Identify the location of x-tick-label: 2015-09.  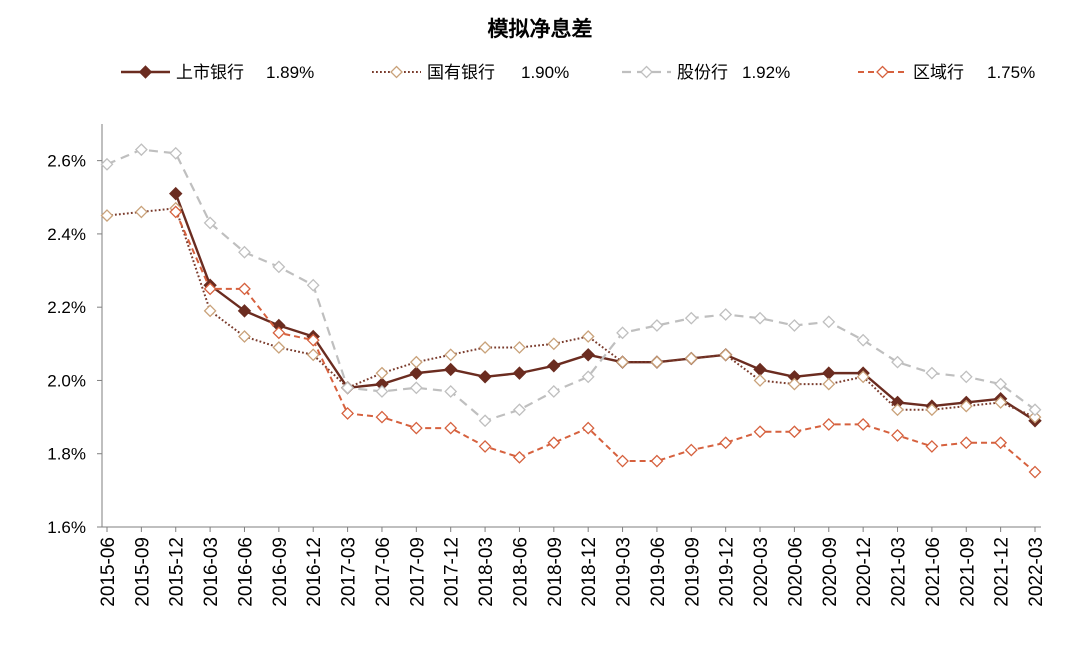
(142, 572).